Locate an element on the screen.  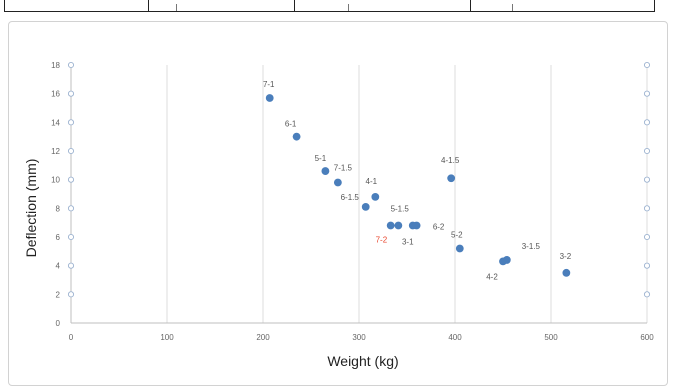
data-label: 7-1.5 is located at coordinates (343, 168).